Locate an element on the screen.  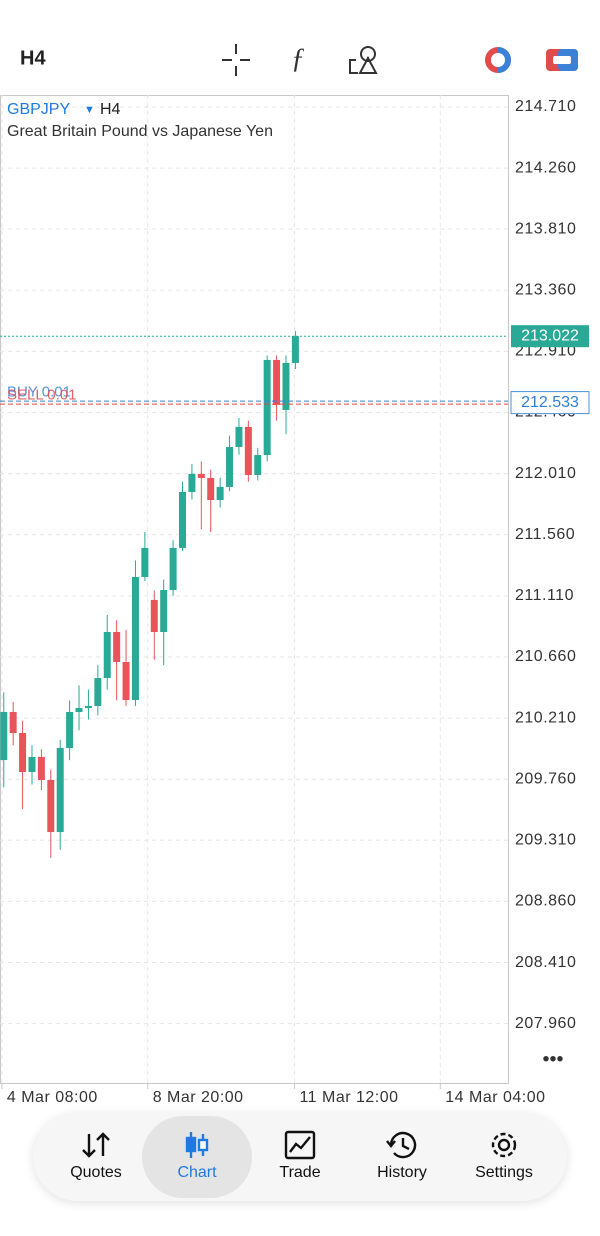
x-tick-label: 8 Mar 20:00 is located at coordinates (198, 1097).